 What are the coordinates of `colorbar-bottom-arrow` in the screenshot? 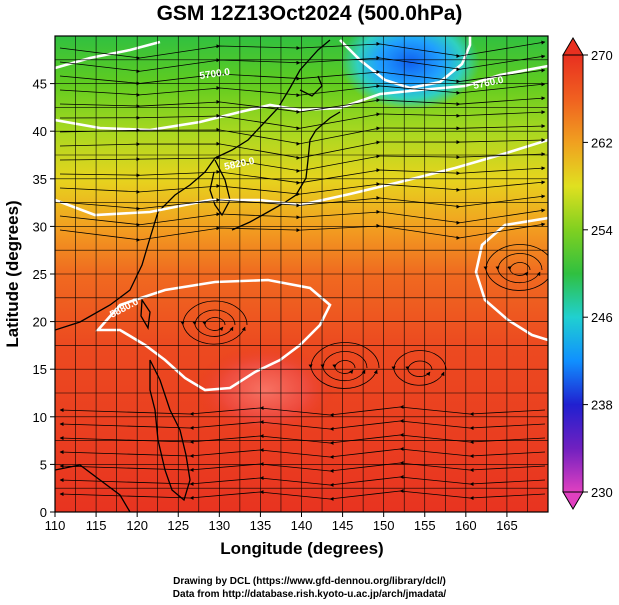 It's located at (573, 500).